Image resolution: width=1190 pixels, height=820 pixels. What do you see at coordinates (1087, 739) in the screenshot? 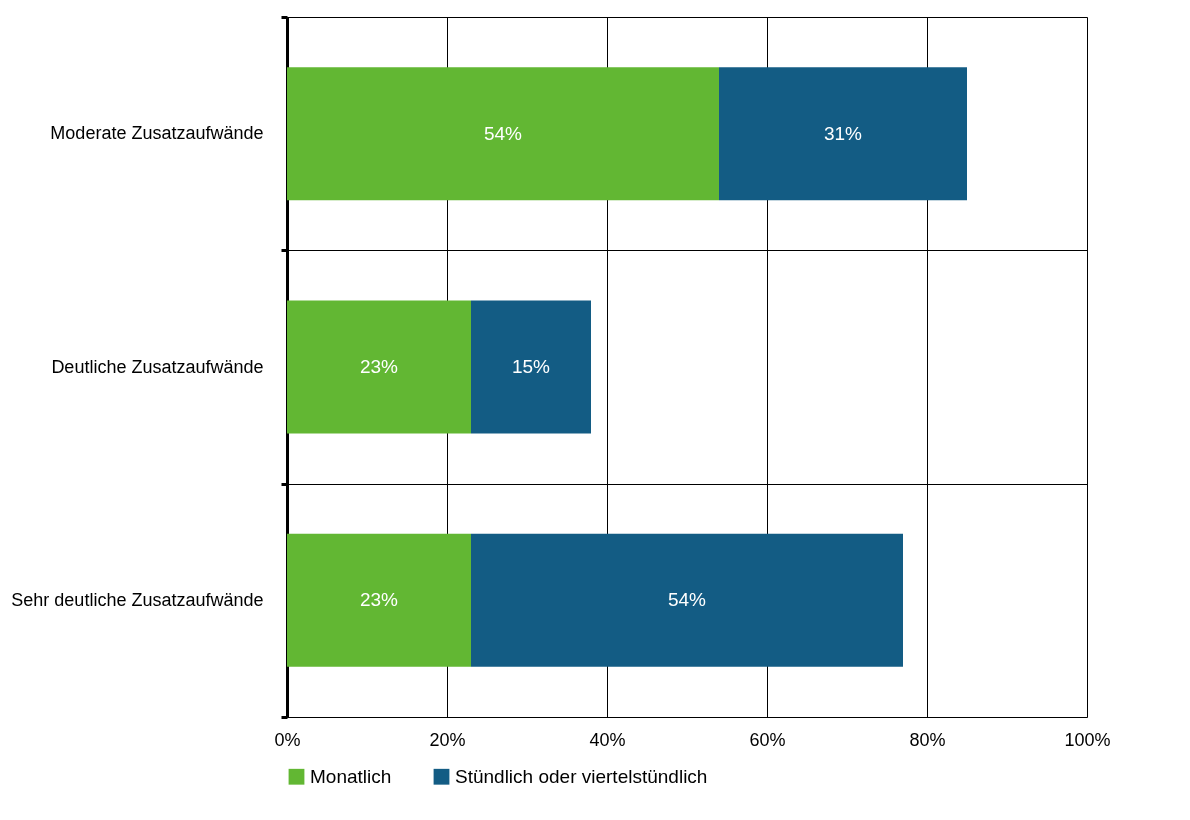
I see `x-tick-label: 100%` at bounding box center [1087, 739].